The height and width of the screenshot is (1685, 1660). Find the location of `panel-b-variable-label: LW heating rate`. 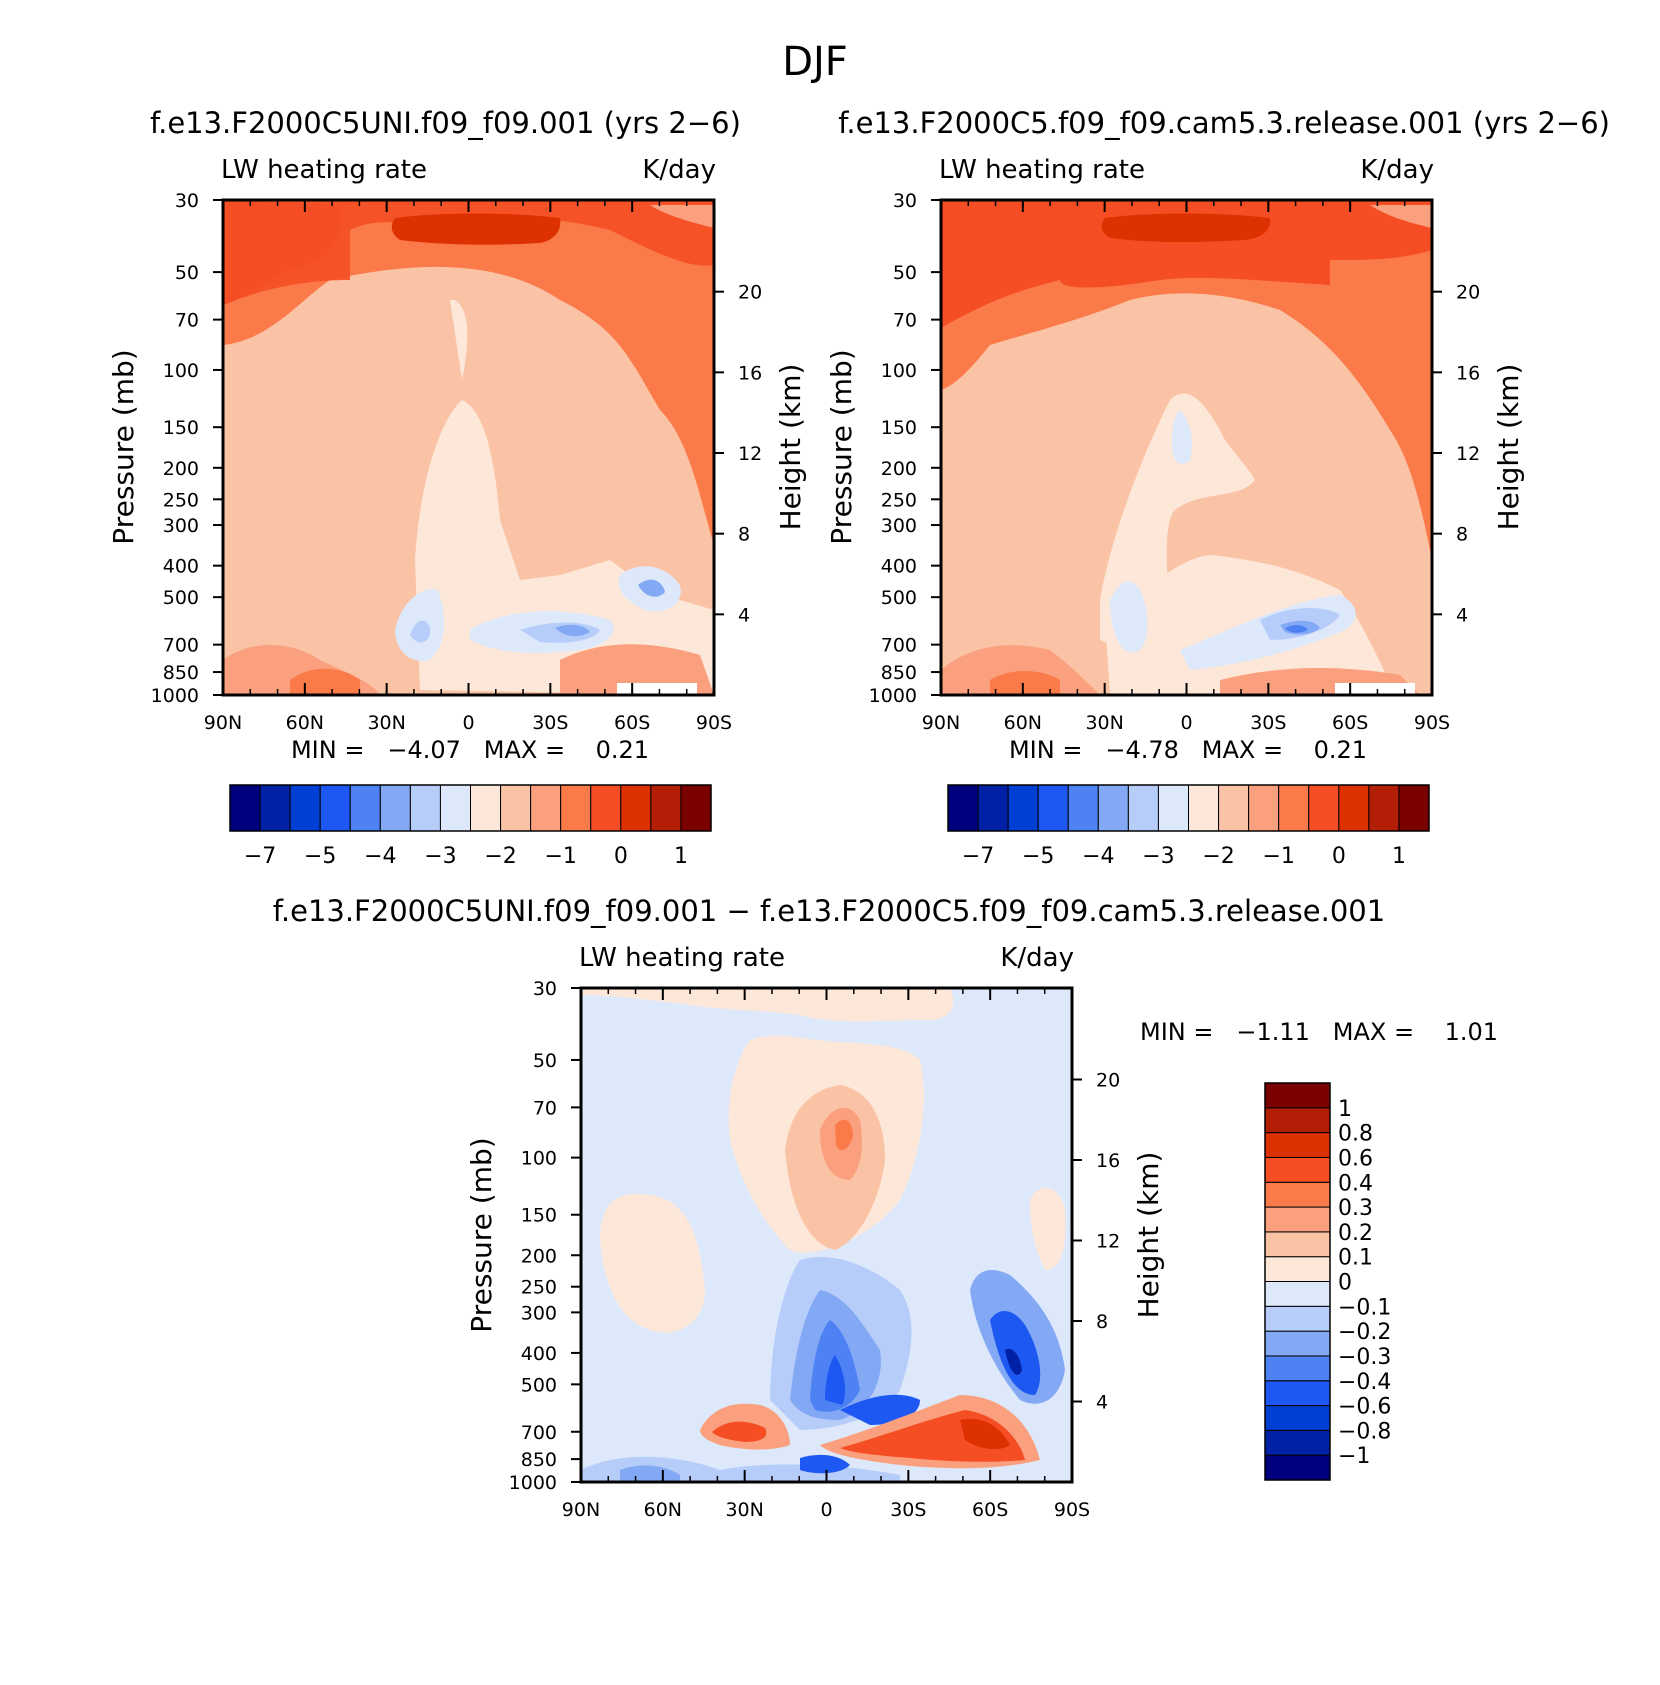

panel-b-variable-label: LW heating rate is located at coordinates (1042, 170).